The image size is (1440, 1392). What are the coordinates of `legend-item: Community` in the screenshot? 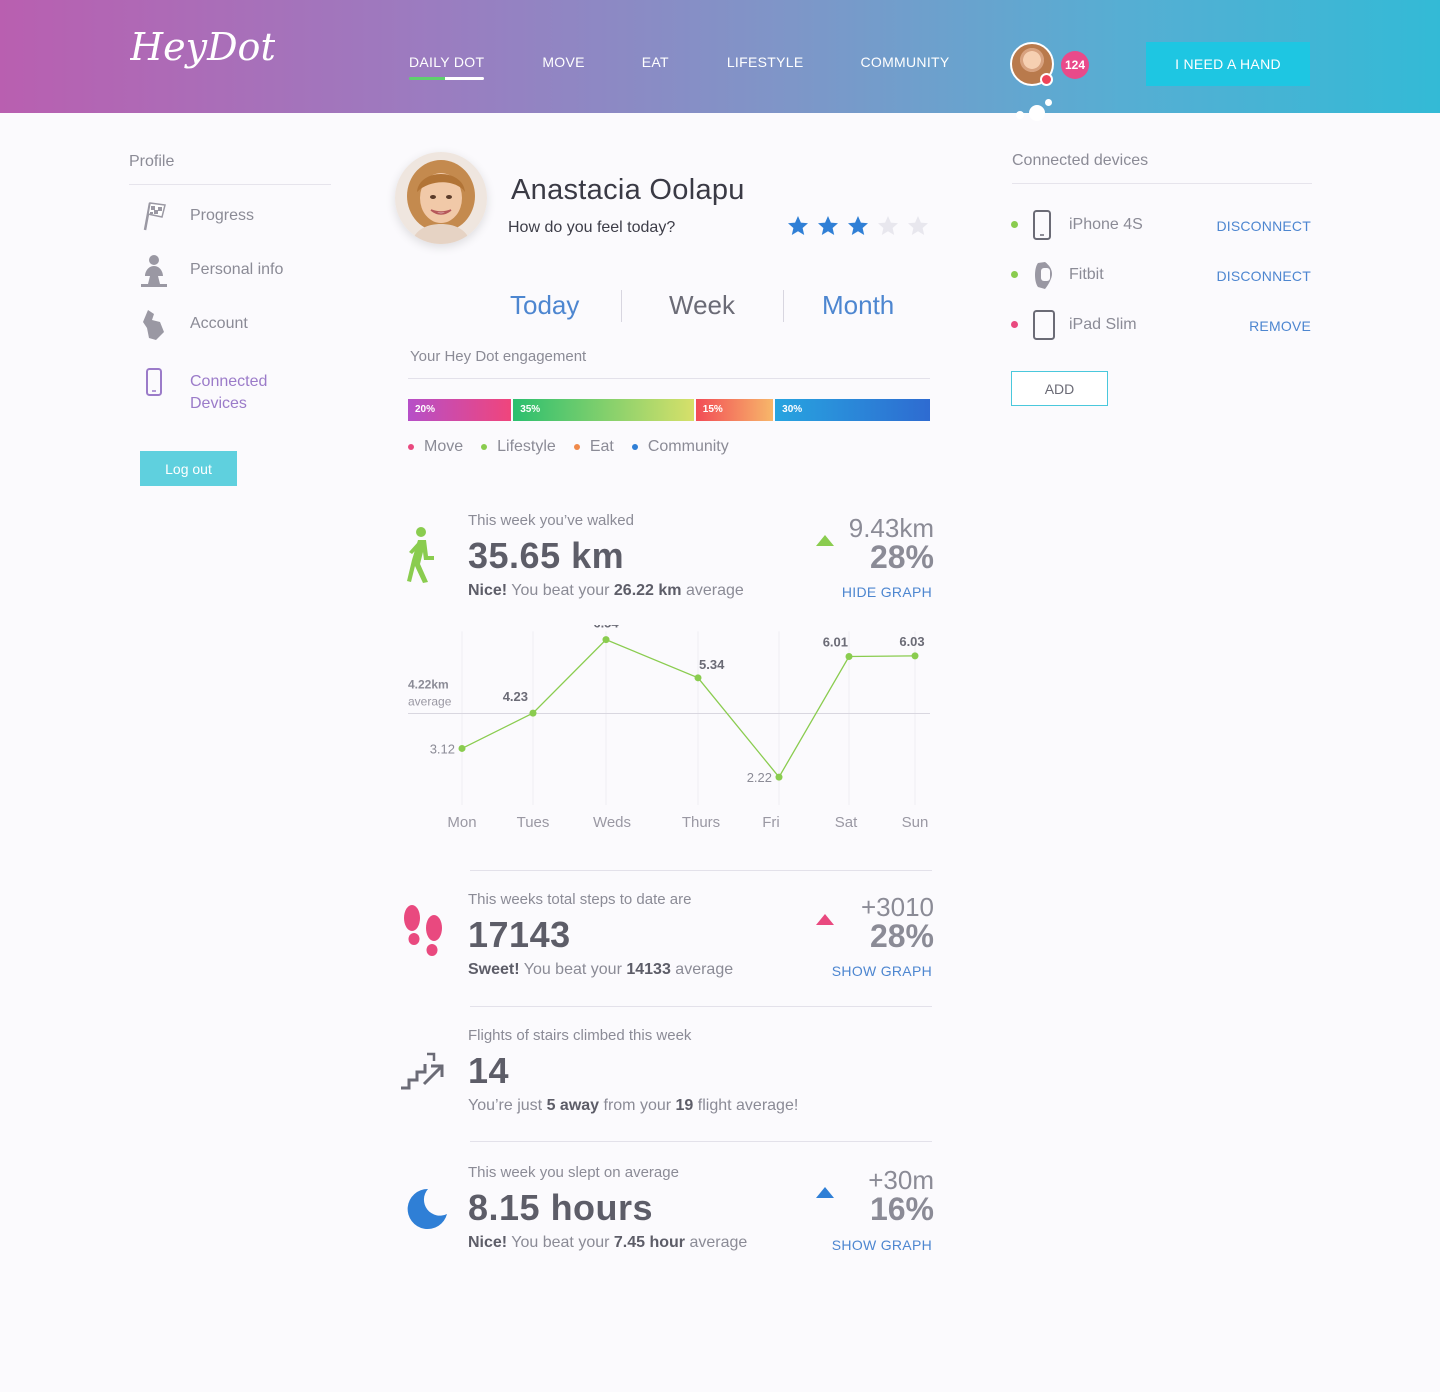 It's located at (680, 447).